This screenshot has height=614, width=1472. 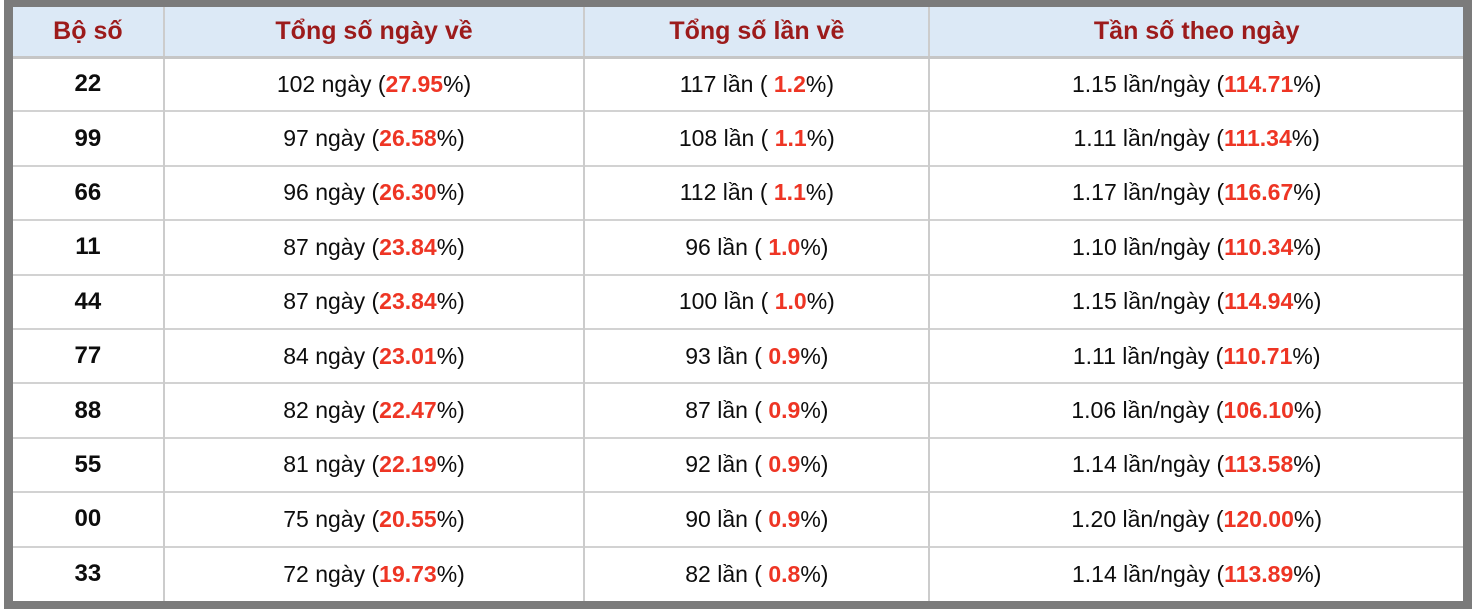 What do you see at coordinates (1259, 192) in the screenshot?
I see `frequency-percent: 116.67` at bounding box center [1259, 192].